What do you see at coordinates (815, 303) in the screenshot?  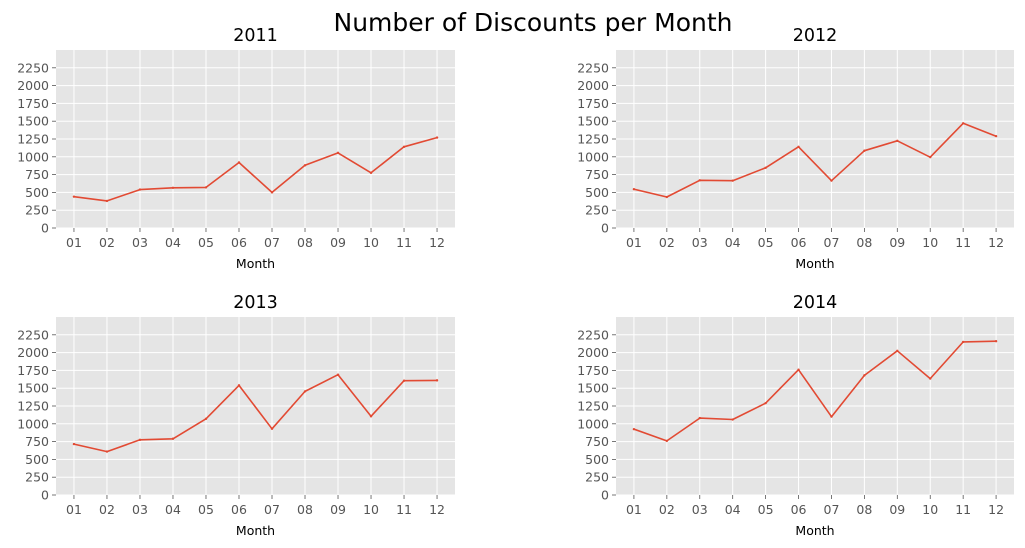 I see `panel-title: 2014` at bounding box center [815, 303].